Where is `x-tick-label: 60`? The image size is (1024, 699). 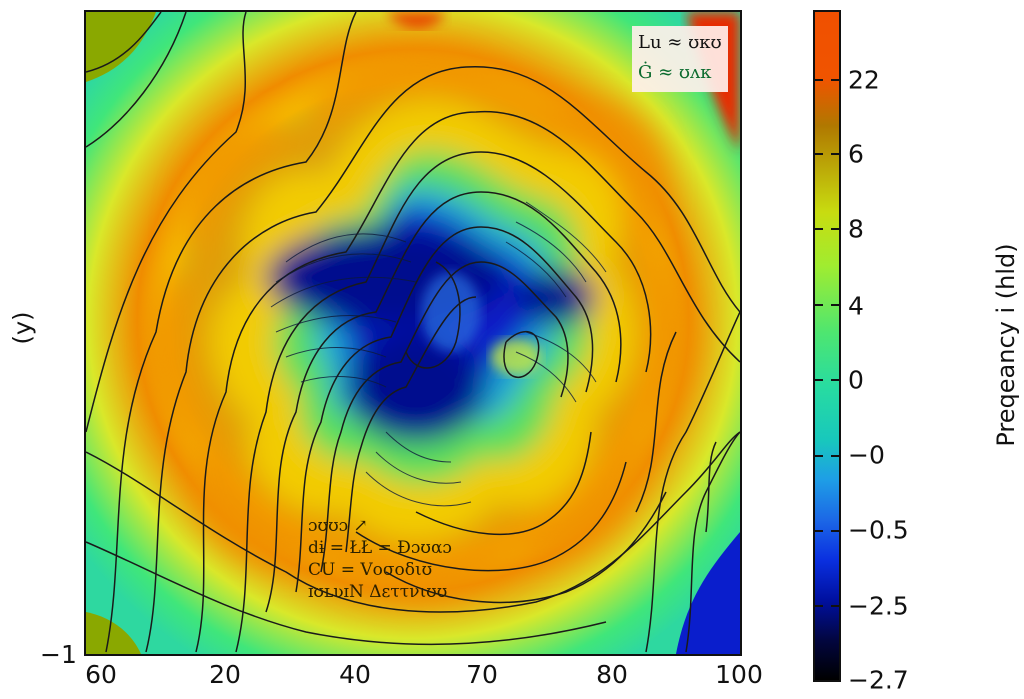
x-tick-label: 60 is located at coordinates (101, 674).